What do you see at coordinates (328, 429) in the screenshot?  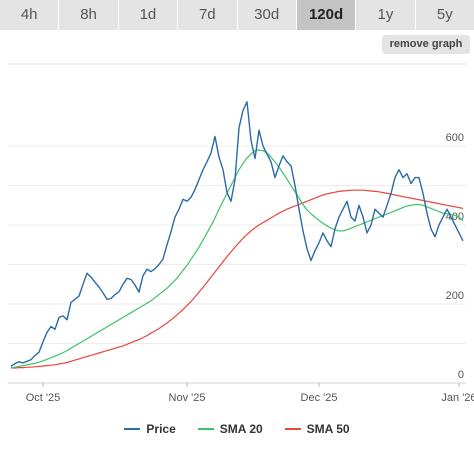 I see `legend-label-sma-50: SMA 50` at bounding box center [328, 429].